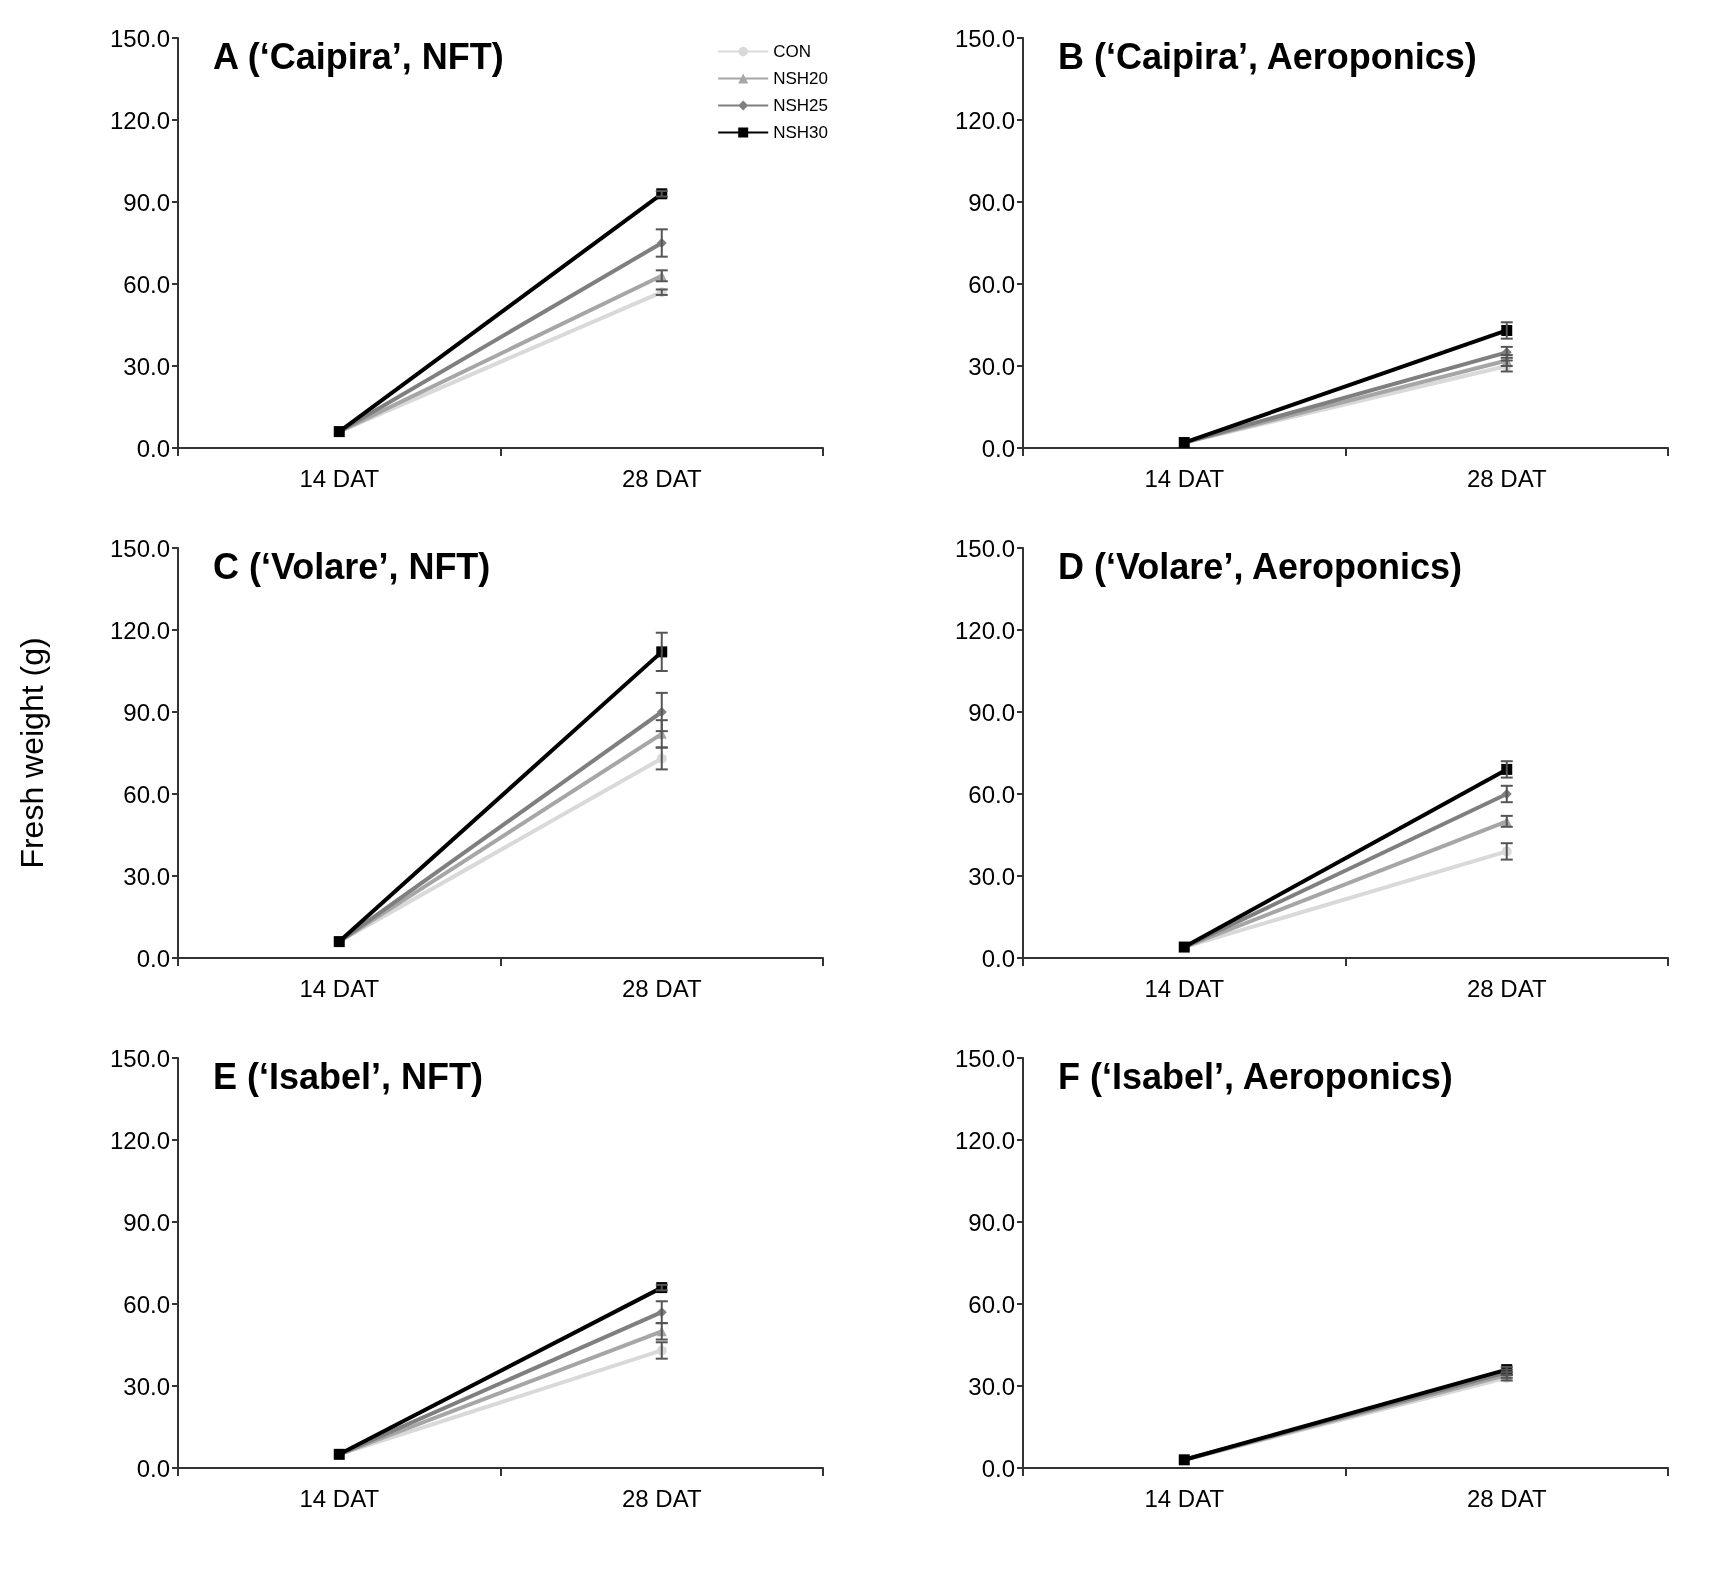 This screenshot has height=1569, width=1711. Describe the element at coordinates (352, 566) in the screenshot. I see `chart-title: C (‘Volare’, NFT)` at that location.